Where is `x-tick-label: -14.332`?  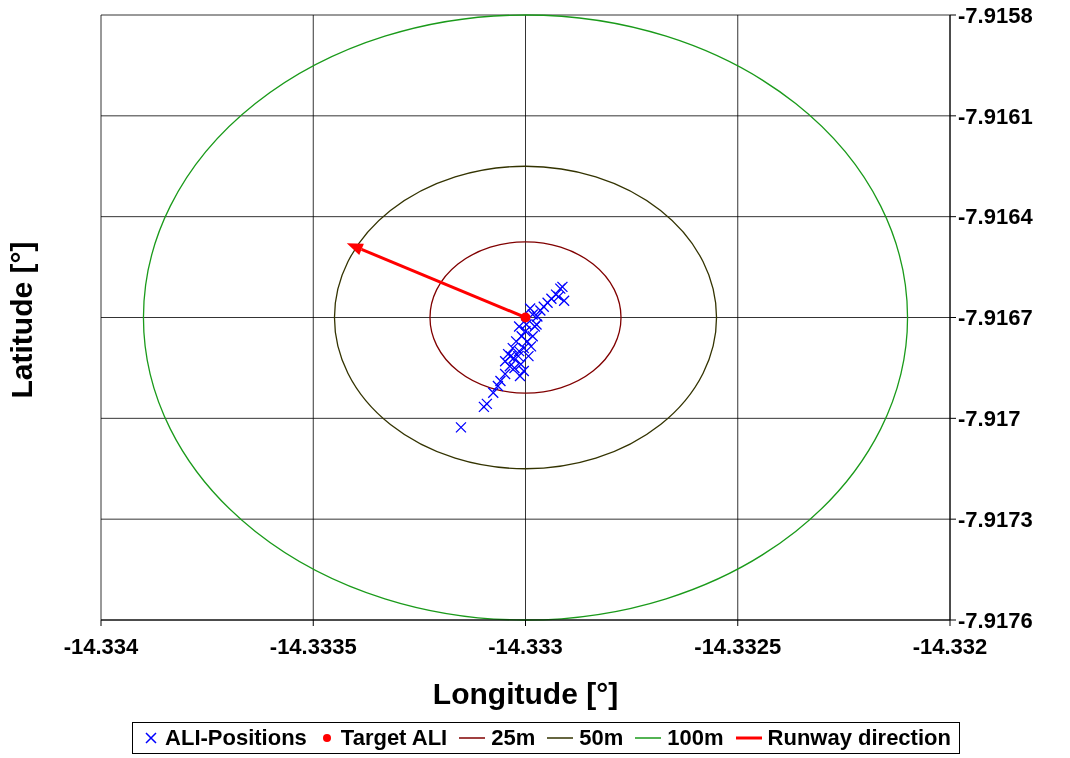
x-tick-label: -14.332 is located at coordinates (950, 646).